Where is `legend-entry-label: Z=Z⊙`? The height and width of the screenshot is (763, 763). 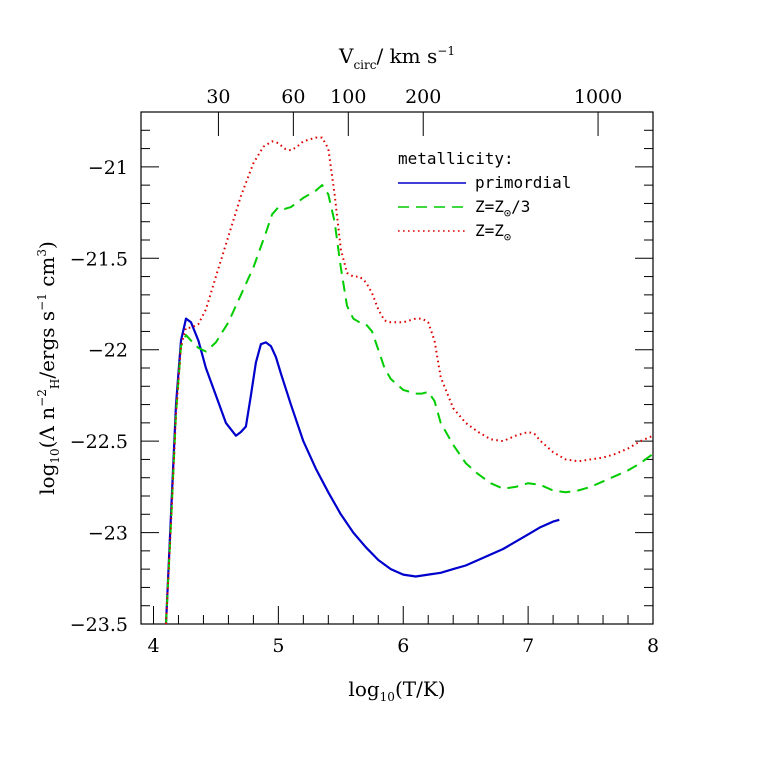
legend-entry-label: Z=Z⊙ is located at coordinates (493, 232).